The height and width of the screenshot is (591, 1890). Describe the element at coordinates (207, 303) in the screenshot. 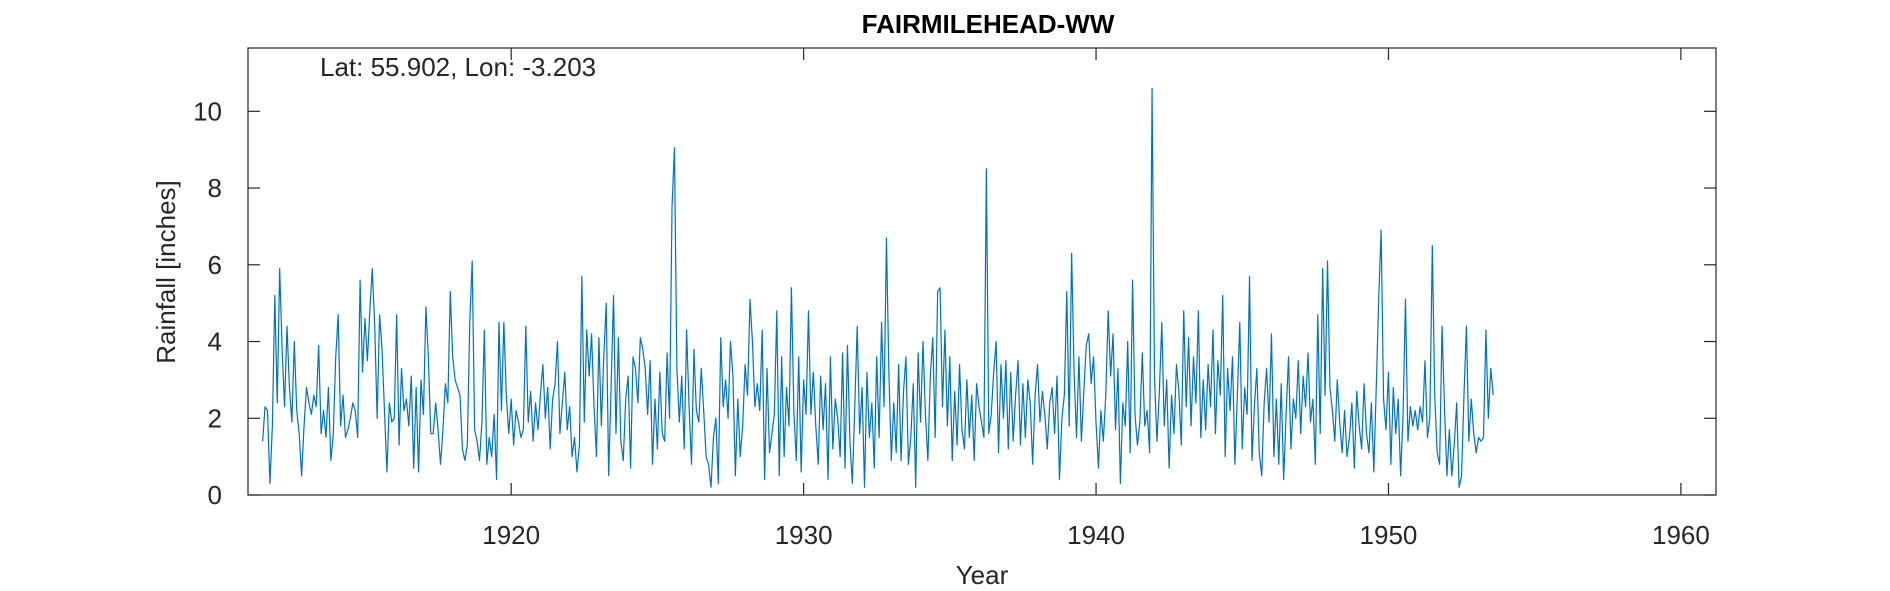

I see `y-tick-labels: 0 2 4 6 8 10` at that location.